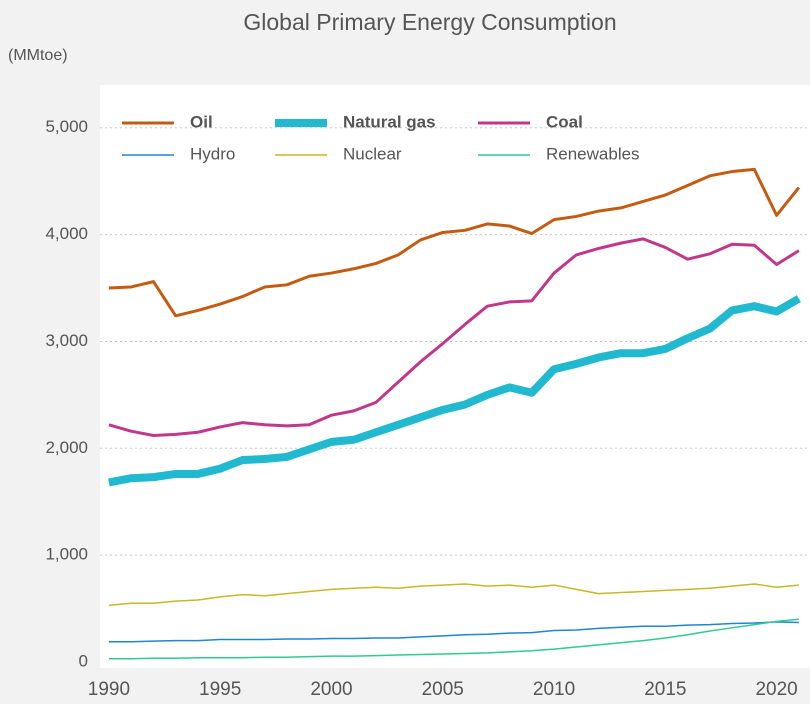 The height and width of the screenshot is (704, 810). Describe the element at coordinates (554, 689) in the screenshot. I see `x-tick-label: 2010` at that location.